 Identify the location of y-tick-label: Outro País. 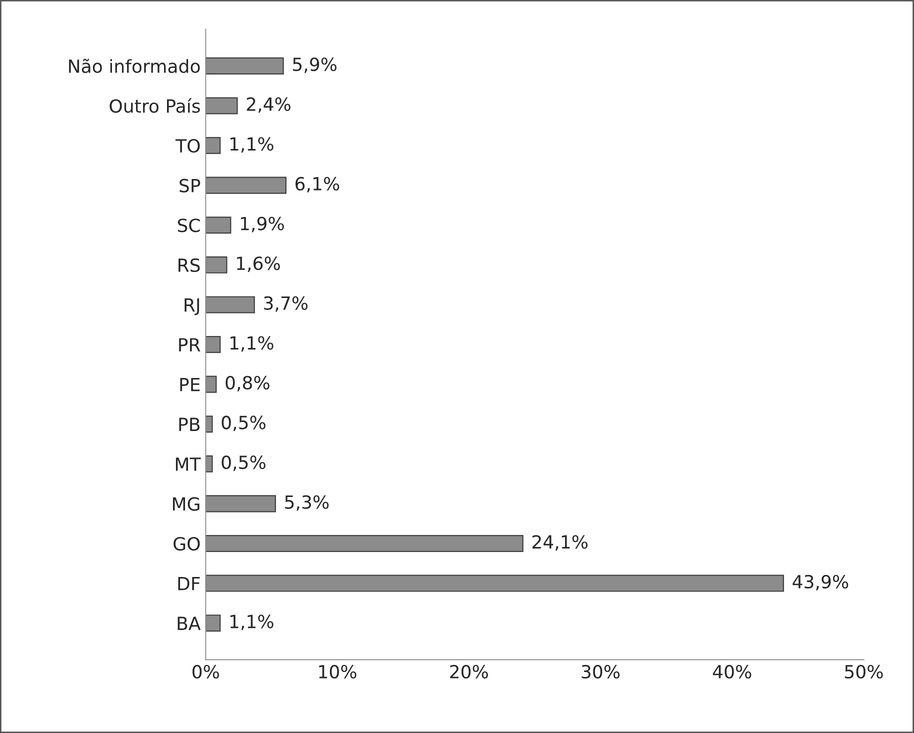
(155, 105).